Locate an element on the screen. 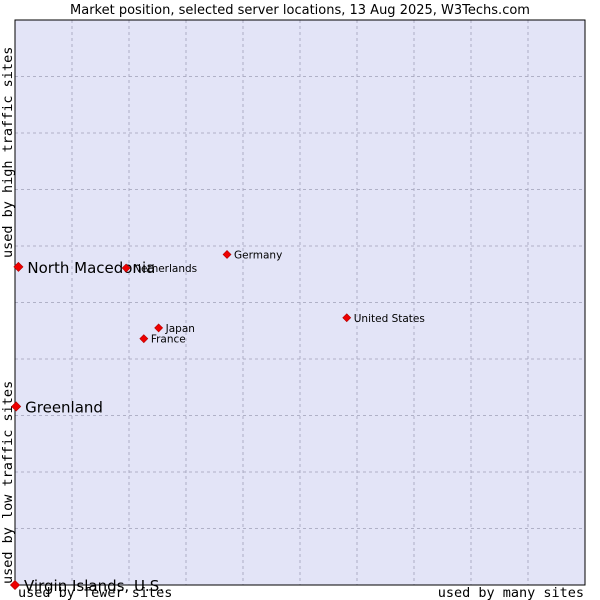 The image size is (600, 600). point-label-germany: Germany is located at coordinates (258, 255).